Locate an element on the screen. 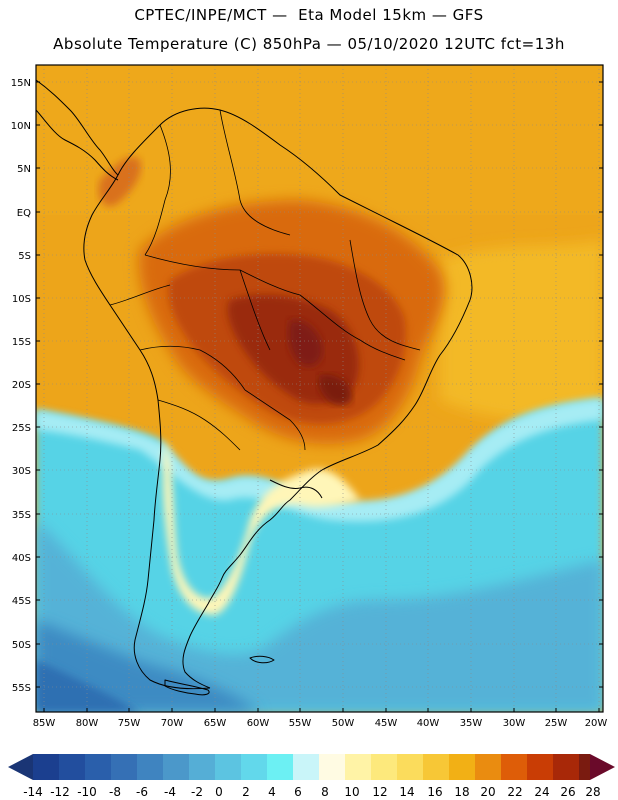  lon-label: 20W is located at coordinates (596, 723).